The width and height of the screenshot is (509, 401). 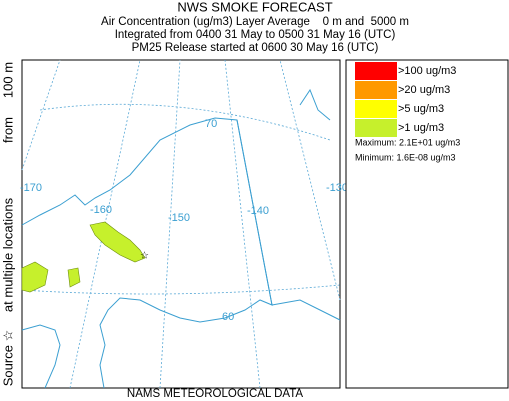 What do you see at coordinates (228, 317) in the screenshot?
I see `grid-label: 60` at bounding box center [228, 317].